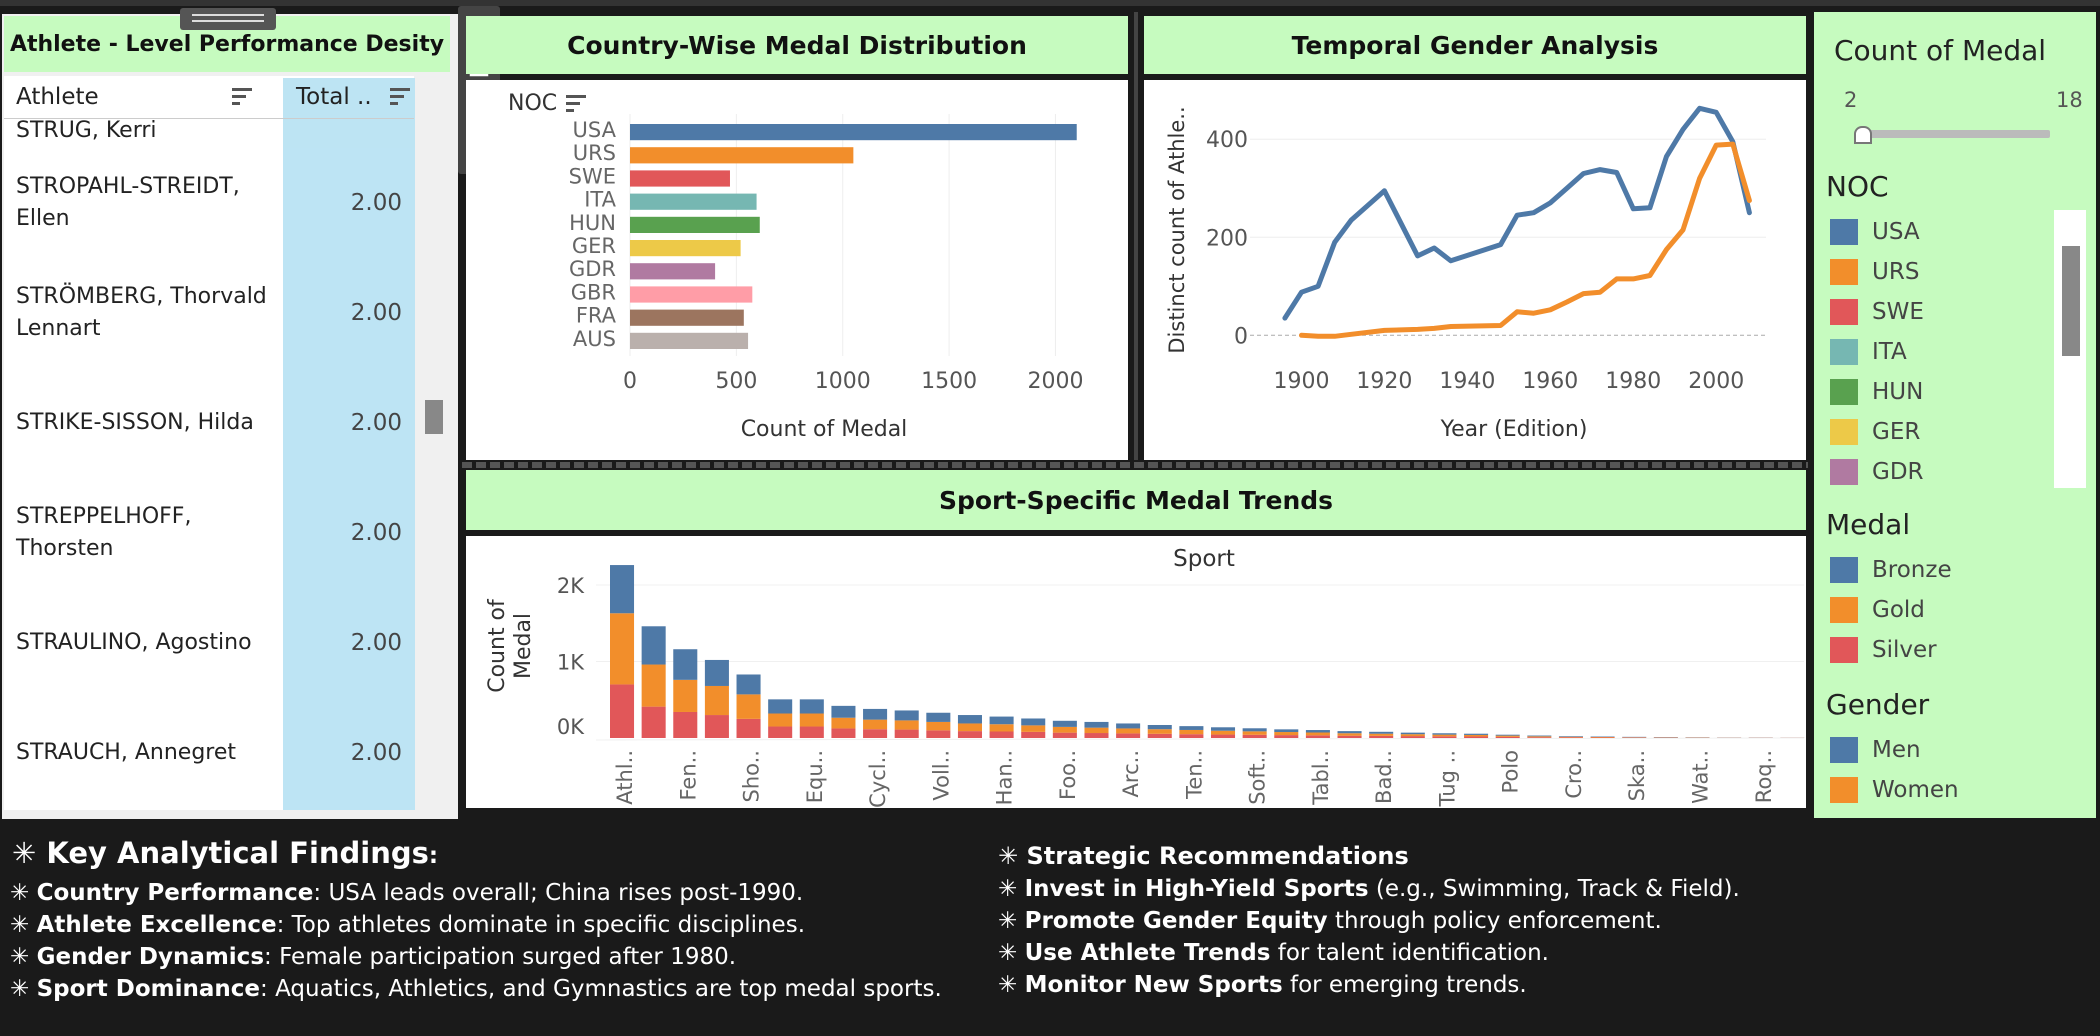 This screenshot has width=2100, height=1036. I want to click on legend-label: Gold, so click(1898, 610).